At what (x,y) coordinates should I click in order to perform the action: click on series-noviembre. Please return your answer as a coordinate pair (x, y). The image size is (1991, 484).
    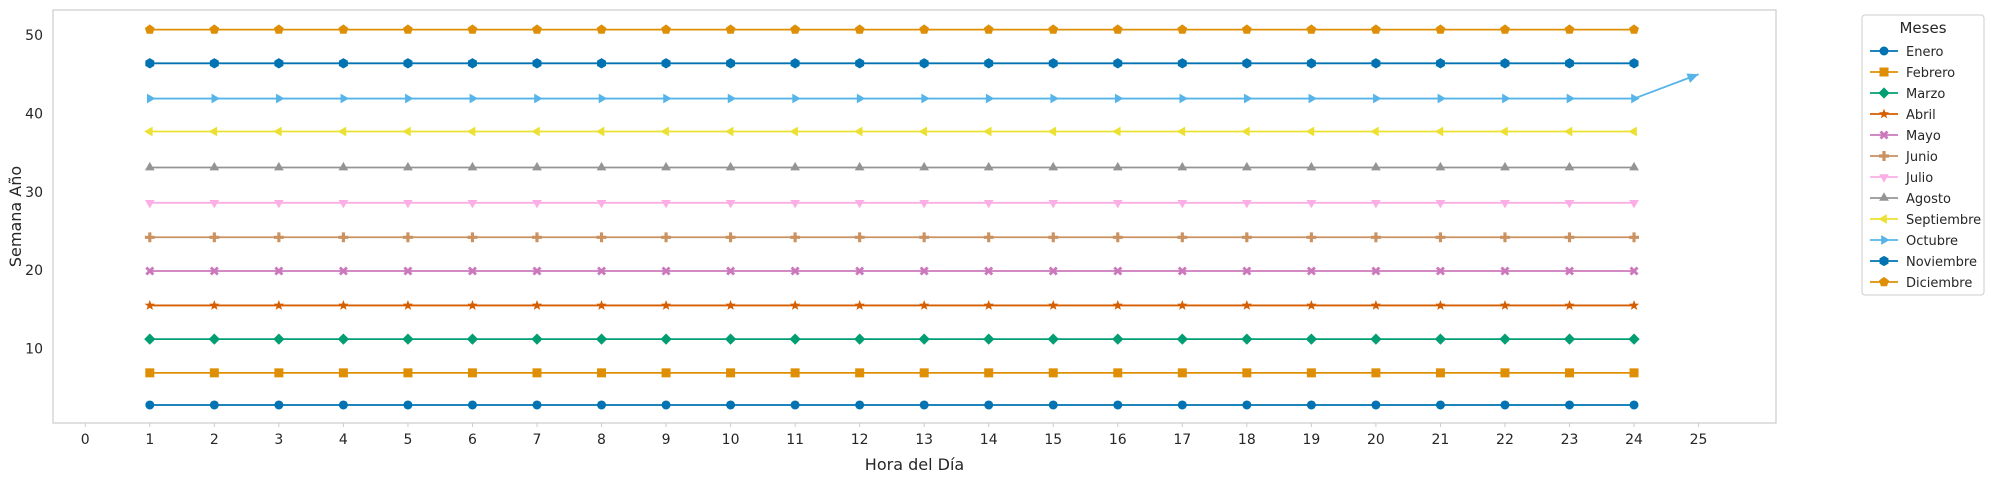
    Looking at the image, I should click on (892, 63).